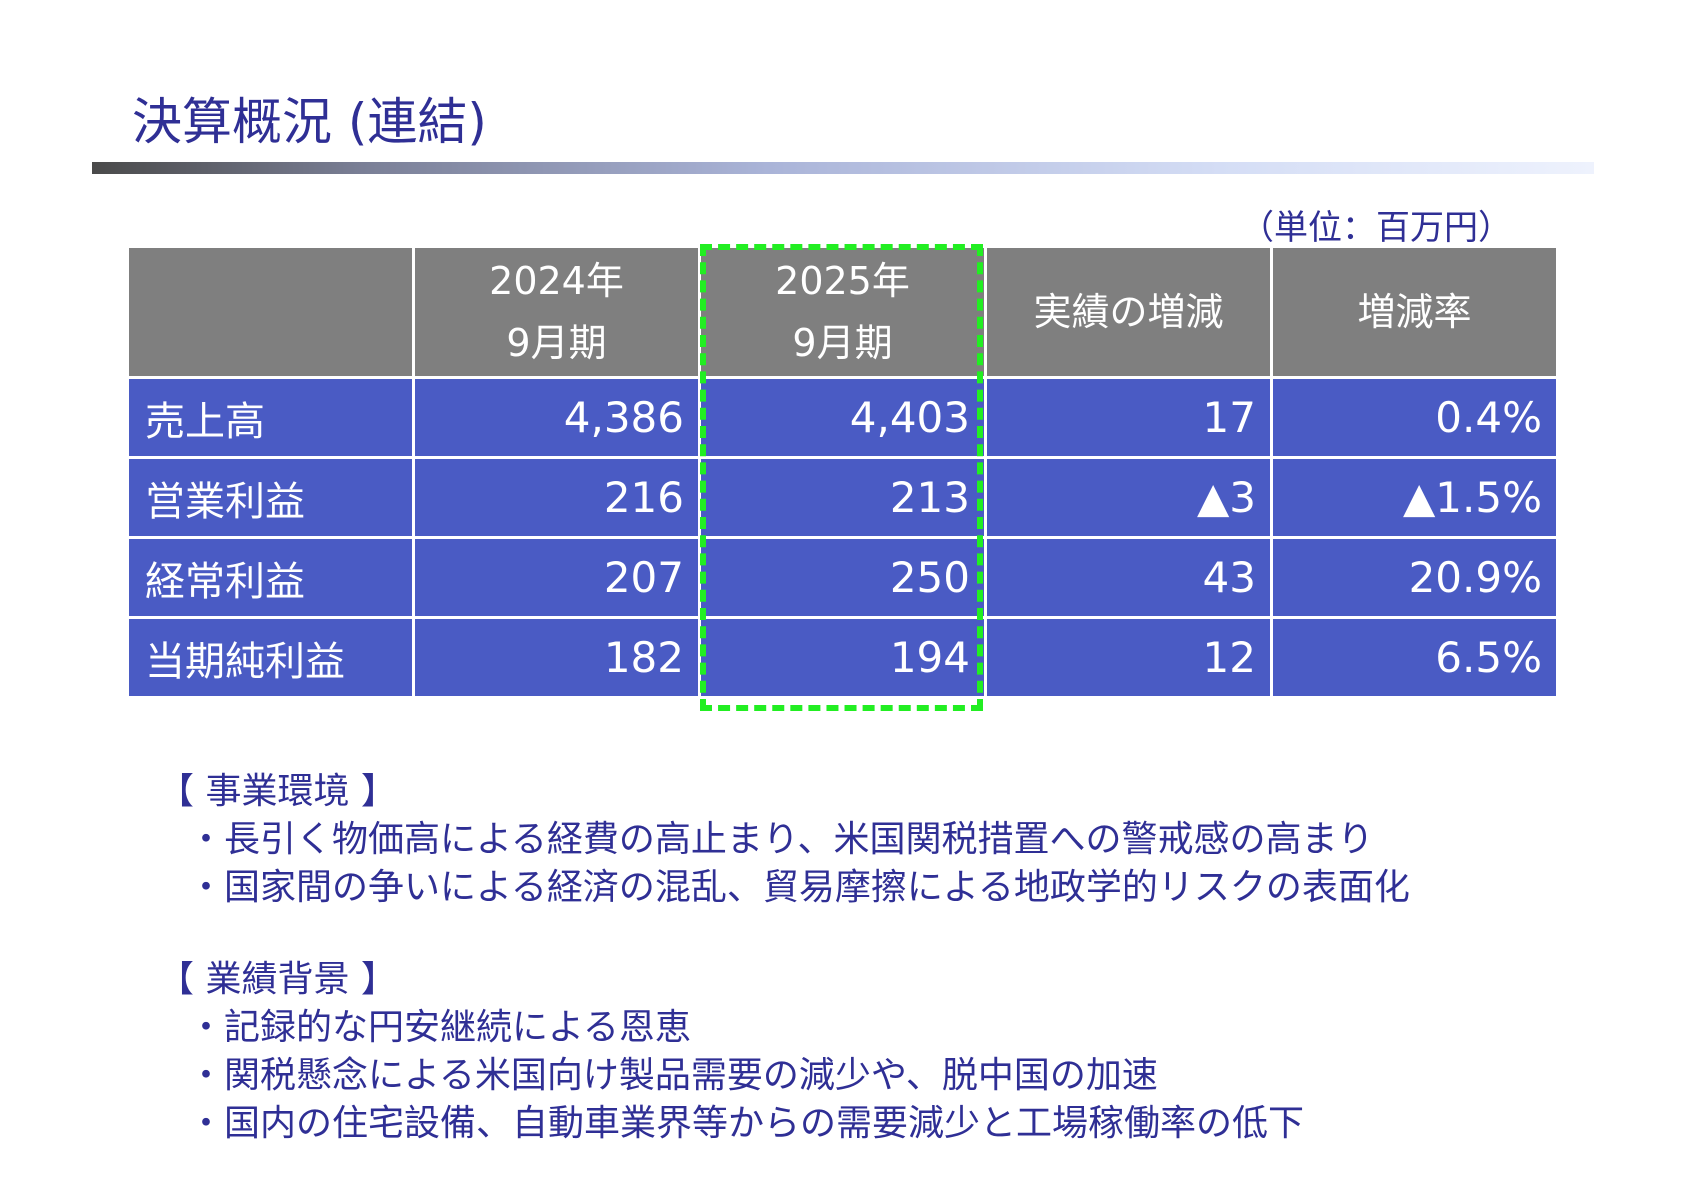 This screenshot has height=1190, width=1683. Describe the element at coordinates (1414, 417) in the screenshot. I see `value-rate: 0.4%` at that location.